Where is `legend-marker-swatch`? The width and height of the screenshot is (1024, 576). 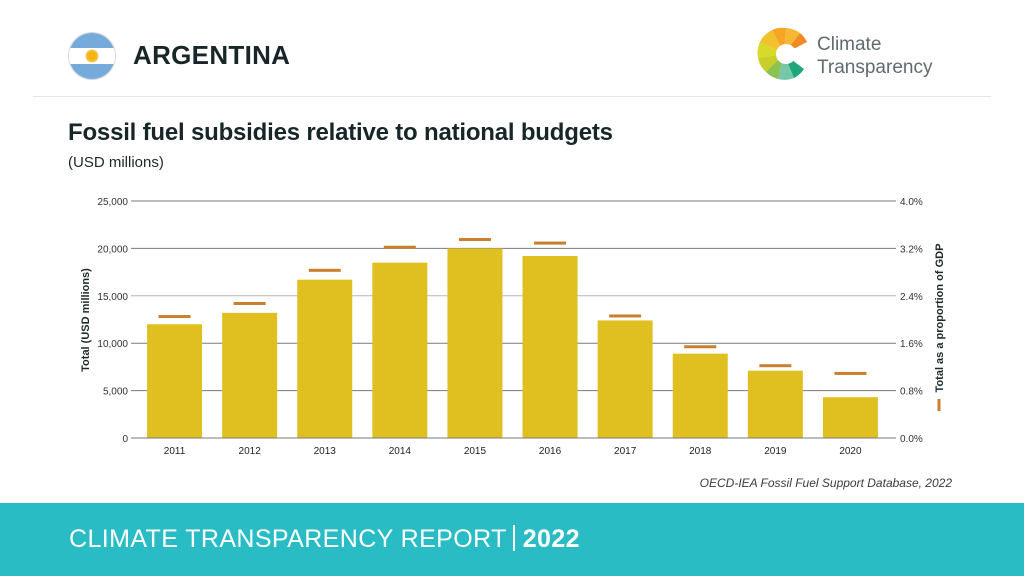
legend-marker-swatch is located at coordinates (939, 405).